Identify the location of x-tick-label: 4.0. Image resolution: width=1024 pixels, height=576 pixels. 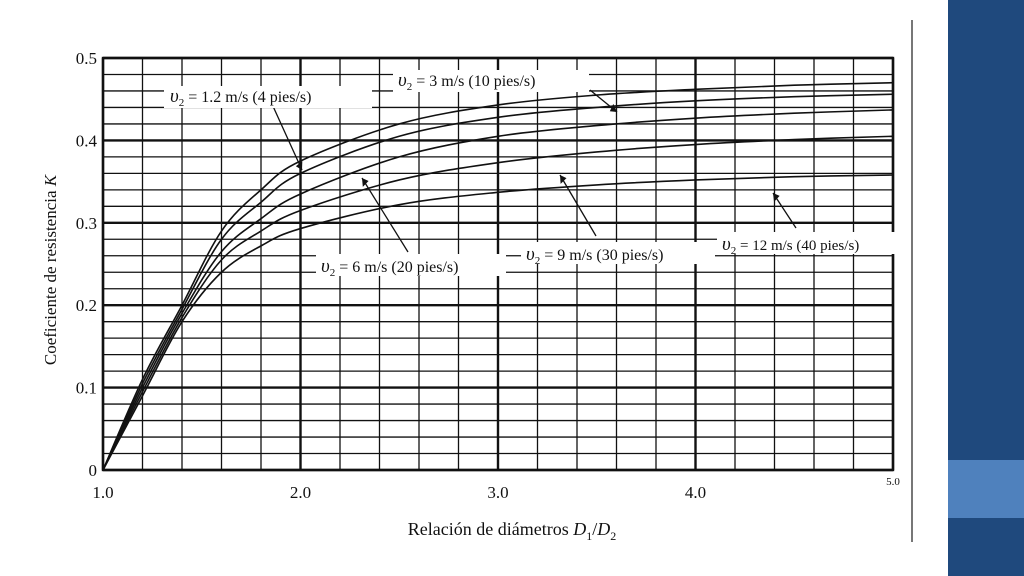
(695, 492).